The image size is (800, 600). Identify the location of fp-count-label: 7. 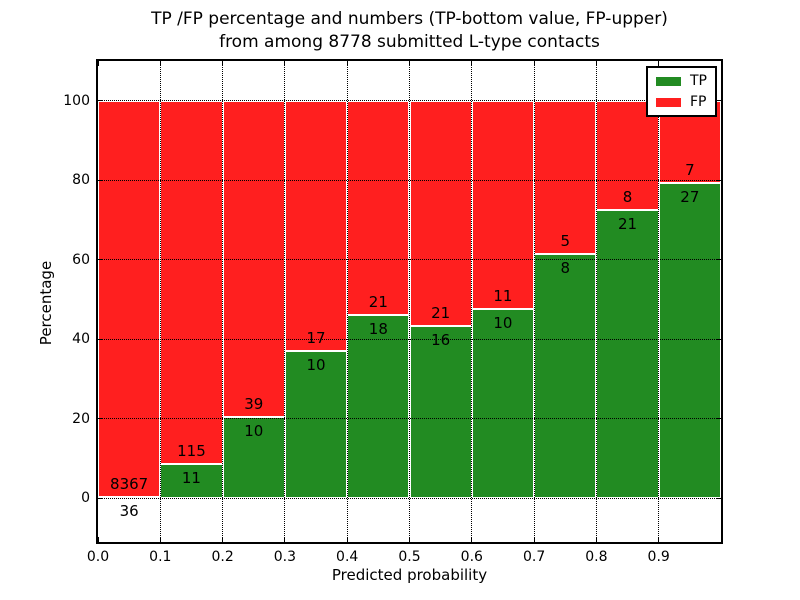
(690, 169).